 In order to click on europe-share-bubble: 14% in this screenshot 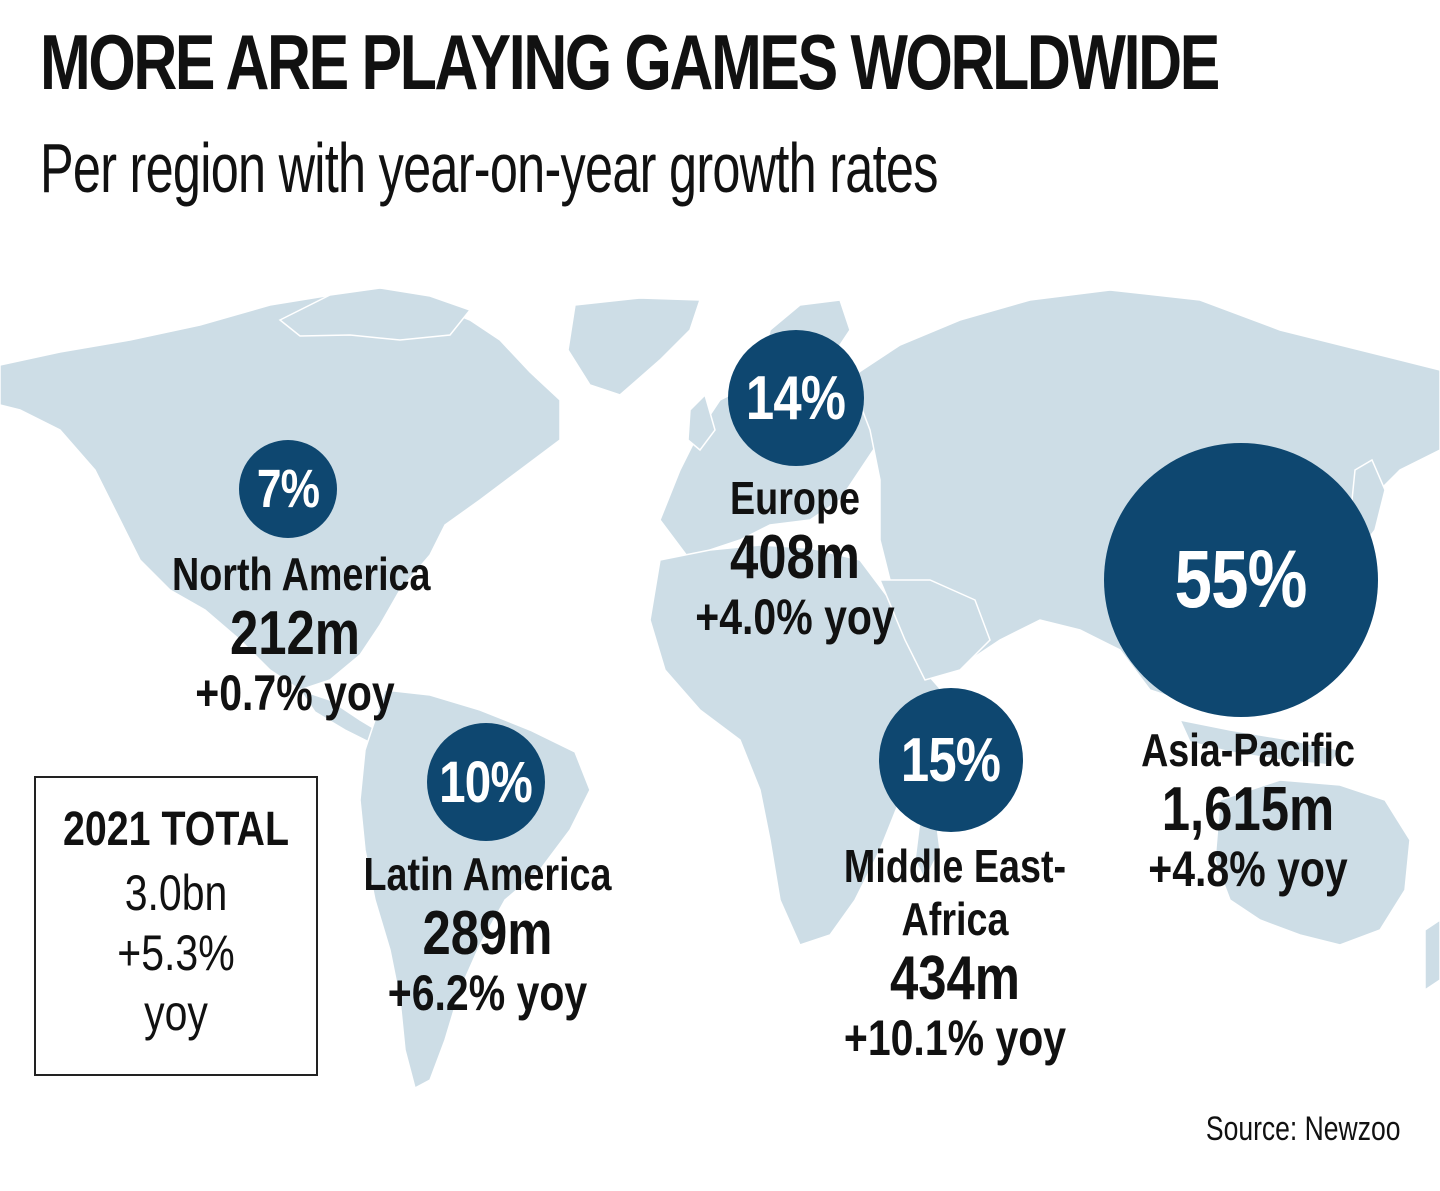, I will do `click(796, 398)`.